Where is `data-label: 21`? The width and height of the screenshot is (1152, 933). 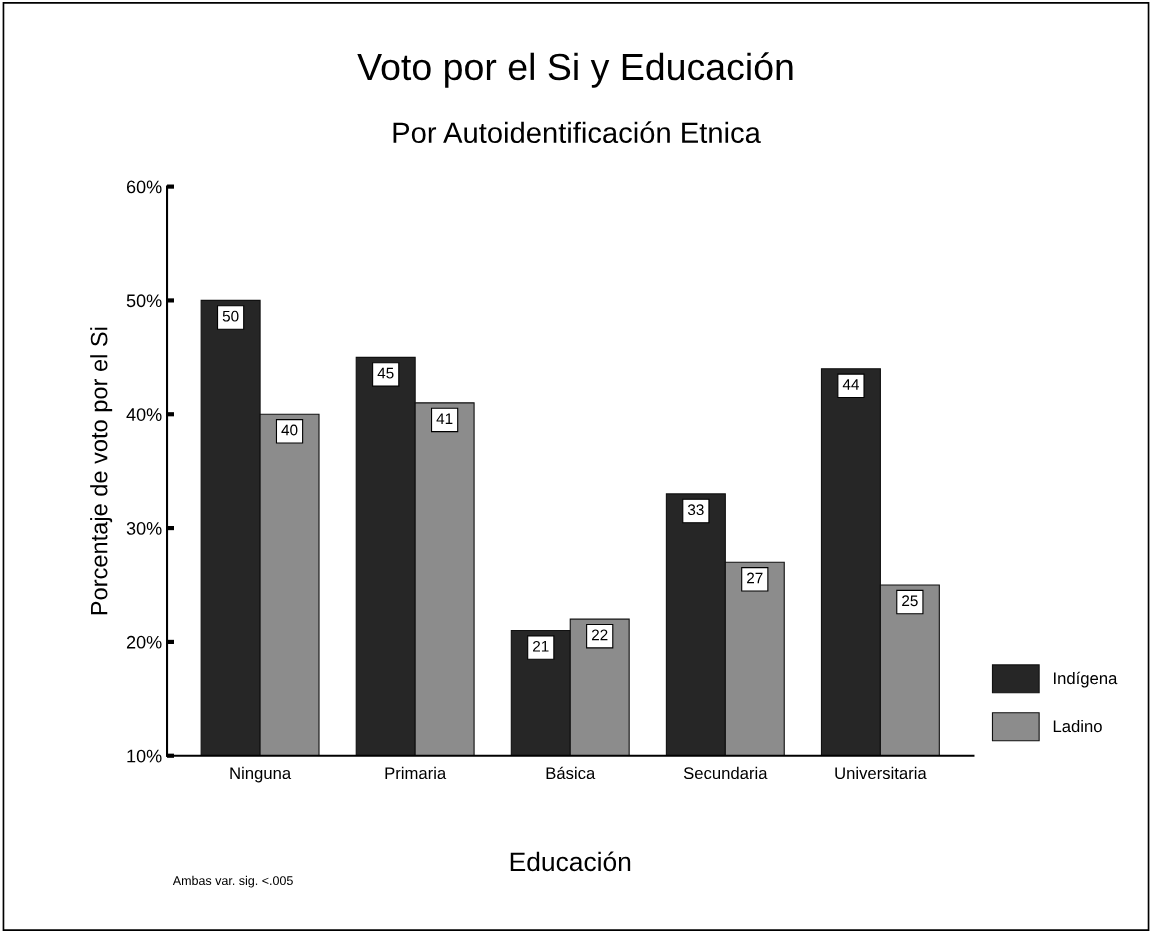
data-label: 21 is located at coordinates (541, 646).